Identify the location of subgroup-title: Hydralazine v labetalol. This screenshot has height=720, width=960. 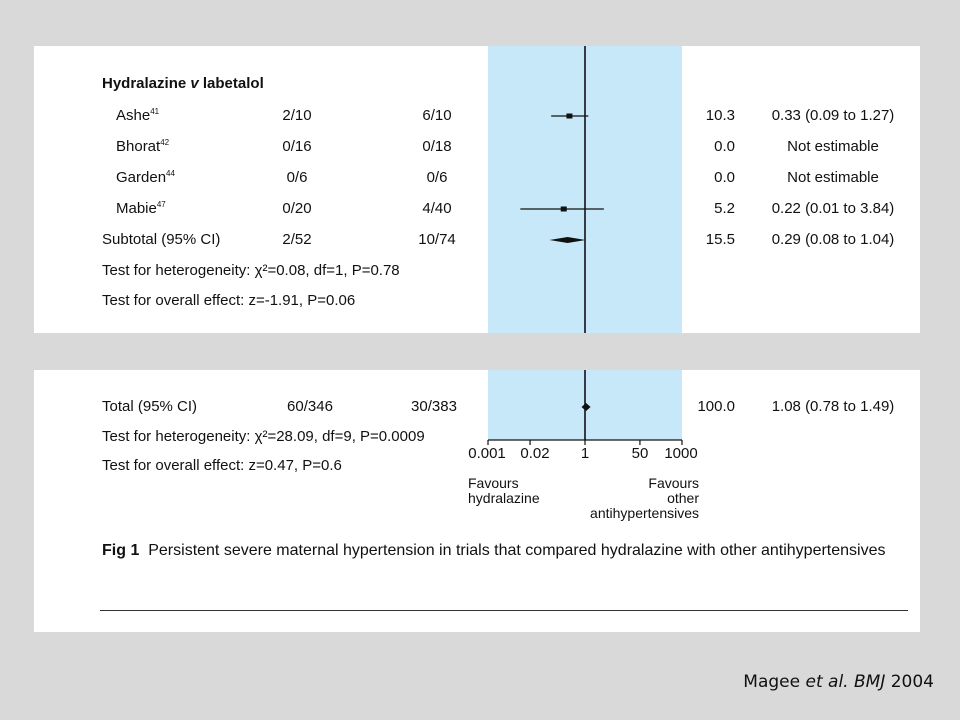
(183, 83).